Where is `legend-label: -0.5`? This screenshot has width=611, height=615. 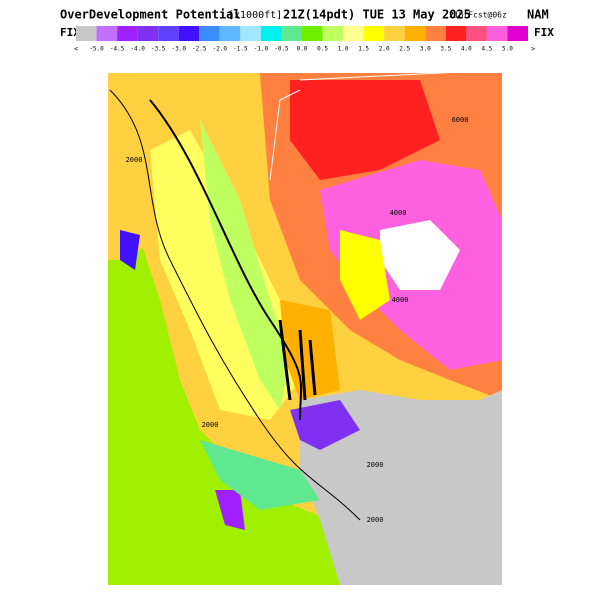 legend-label: -0.5 is located at coordinates (281, 49).